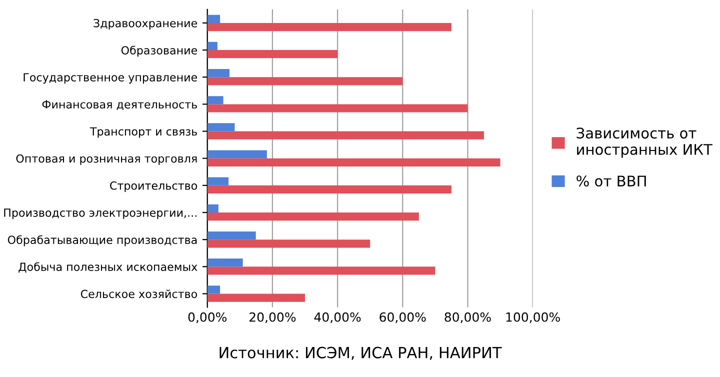  I want to click on y-tick-label: Строительство, so click(154, 186).